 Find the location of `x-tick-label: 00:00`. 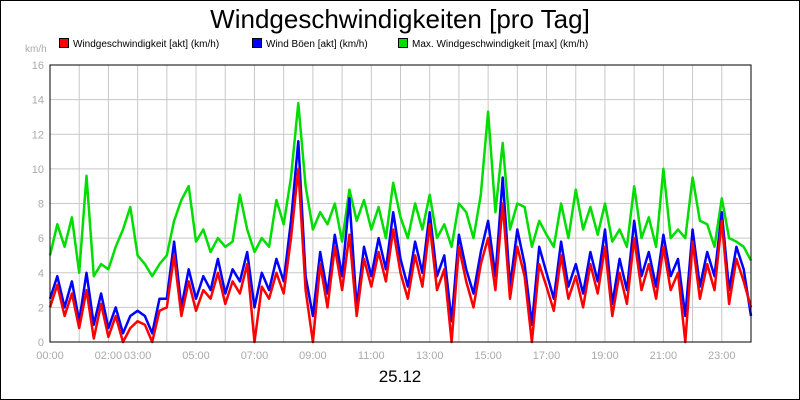

x-tick-label: 00:00 is located at coordinates (50, 356).